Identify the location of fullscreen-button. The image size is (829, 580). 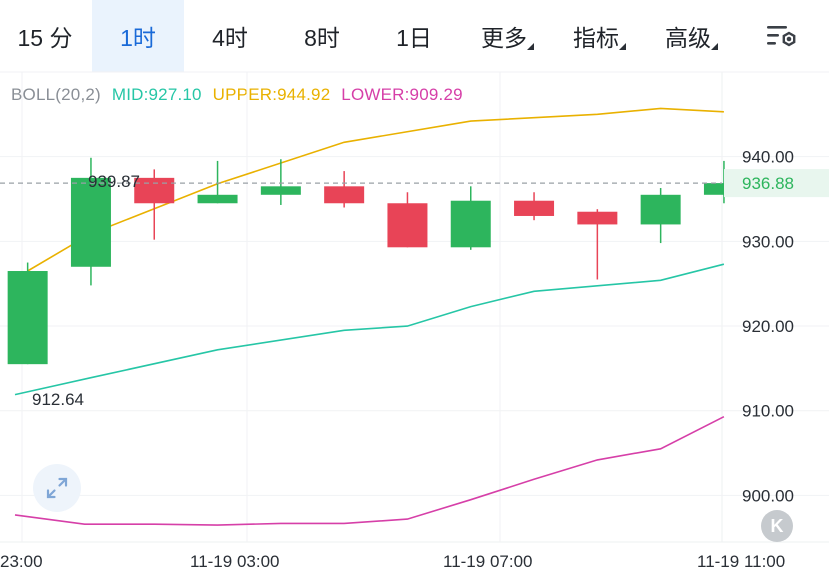
(57, 488).